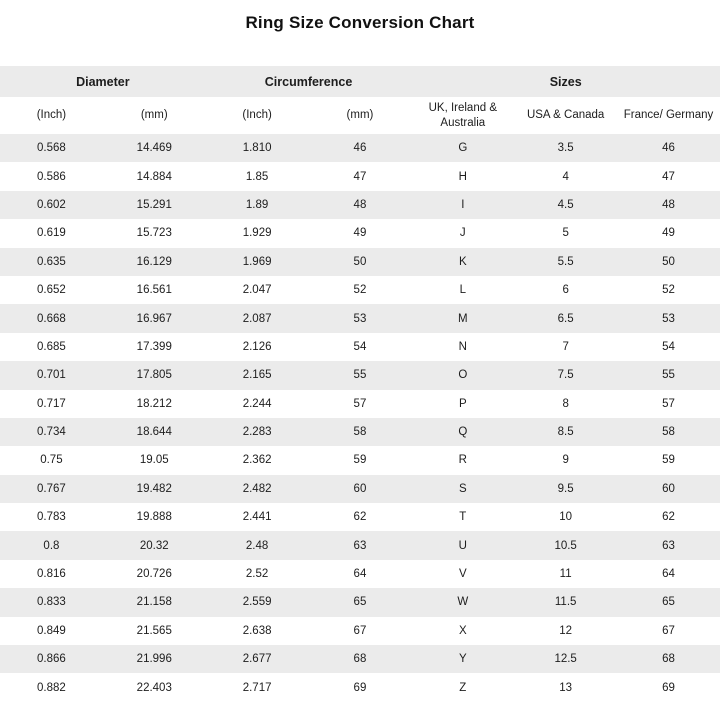 The image size is (720, 720). What do you see at coordinates (103, 81) in the screenshot?
I see `column-group-diameter: Diameter` at bounding box center [103, 81].